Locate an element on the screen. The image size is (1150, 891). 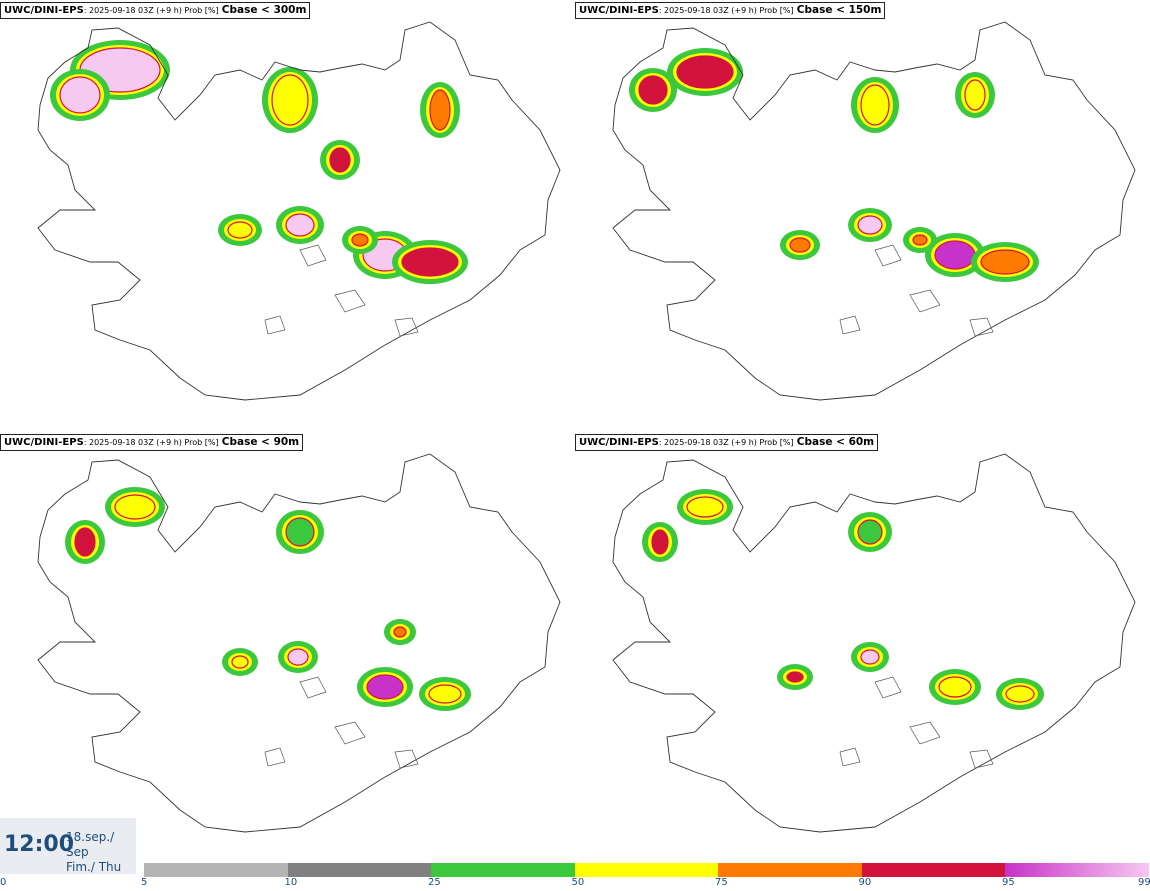
legend-tick: 0 is located at coordinates (3, 882).